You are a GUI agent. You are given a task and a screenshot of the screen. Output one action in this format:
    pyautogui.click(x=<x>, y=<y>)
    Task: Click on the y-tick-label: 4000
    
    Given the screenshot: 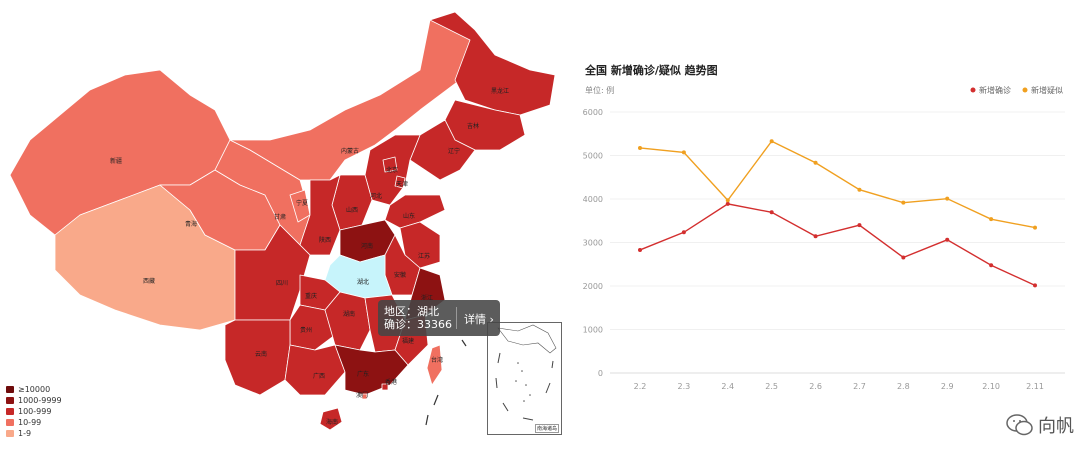 What is the action you would take?
    pyautogui.click(x=593, y=199)
    